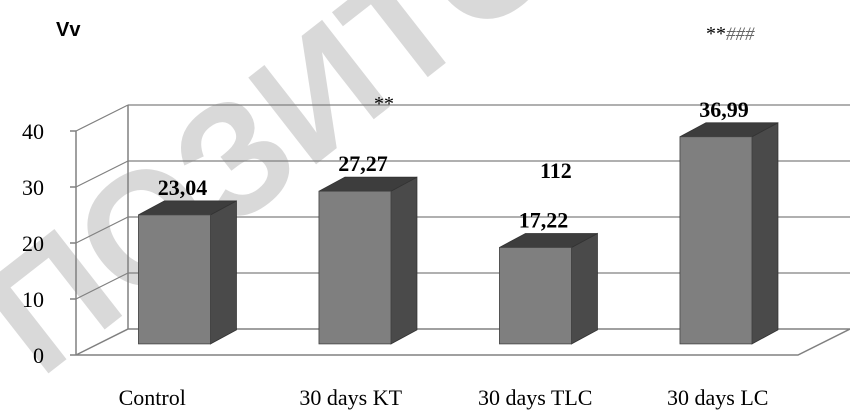 The width and height of the screenshot is (850, 414). What do you see at coordinates (38, 355) in the screenshot?
I see `y-tick-label: 0` at bounding box center [38, 355].